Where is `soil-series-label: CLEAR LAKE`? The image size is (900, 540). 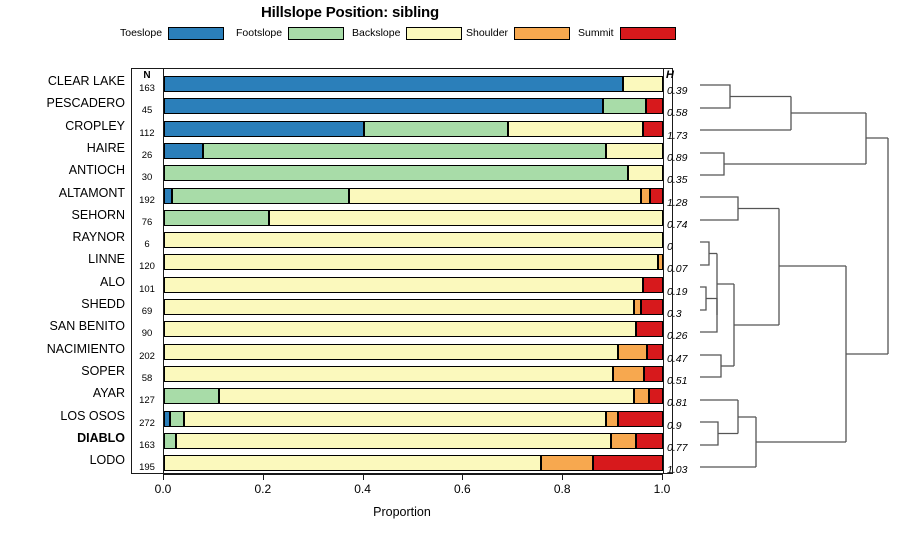 soil-series-label: CLEAR LAKE is located at coordinates (86, 81).